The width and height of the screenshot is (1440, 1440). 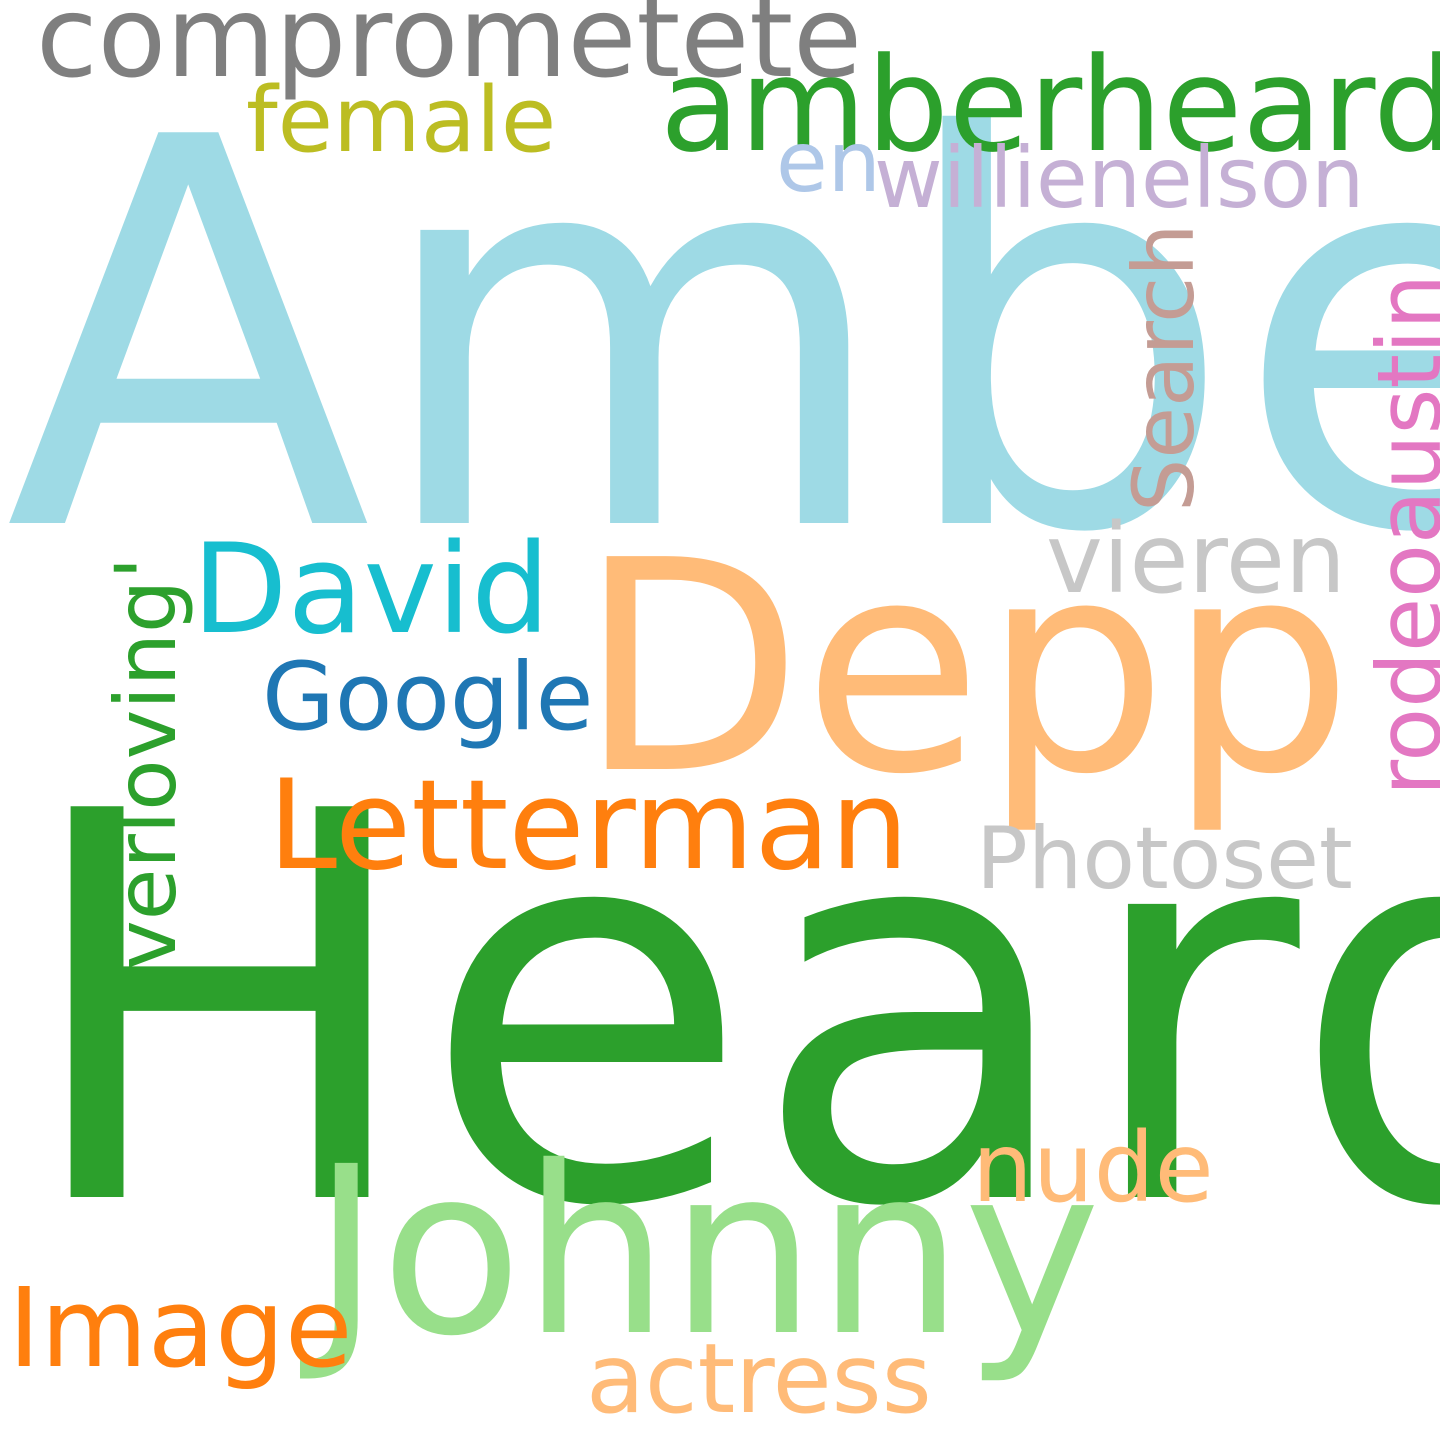 I want to click on word-rodeoaustin: rodeoaustin, so click(x=1399, y=534).